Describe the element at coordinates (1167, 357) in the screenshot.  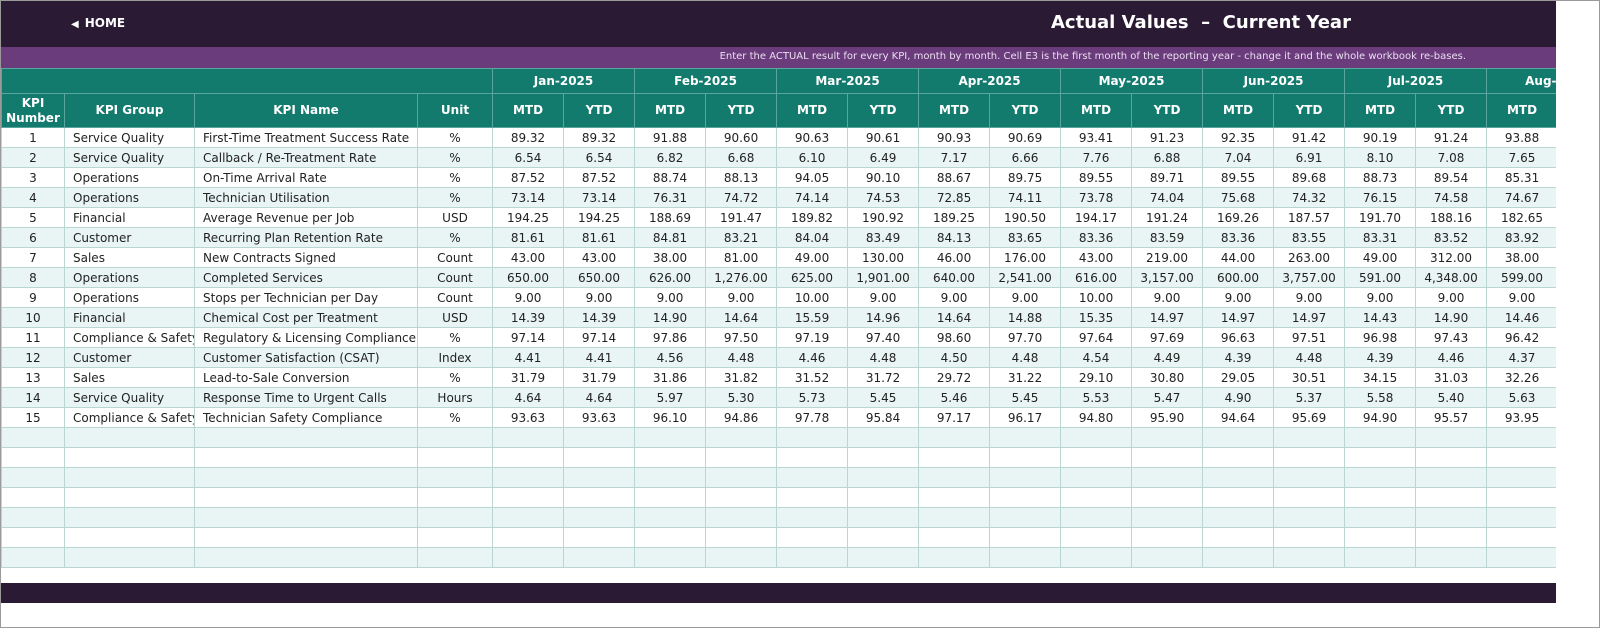
I see `value-cell: 4.49` at that location.